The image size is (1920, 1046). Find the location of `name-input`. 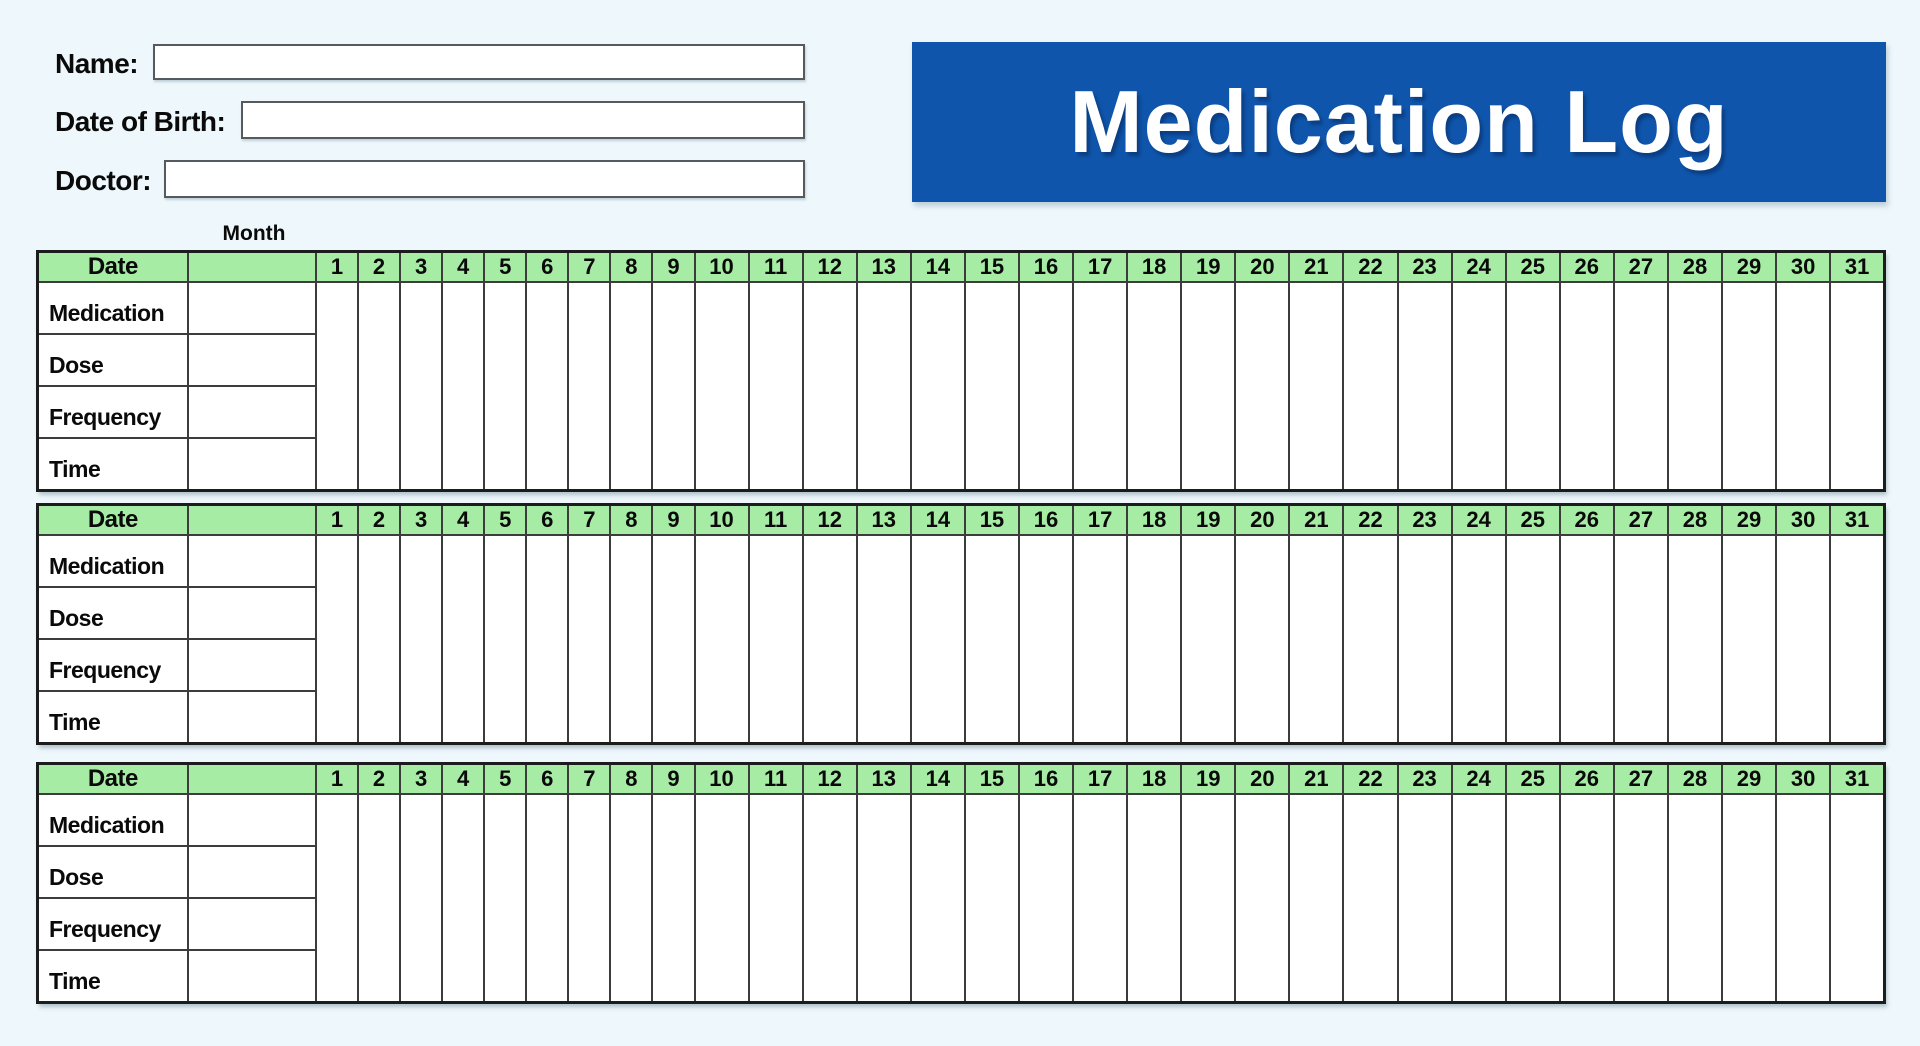

name-input is located at coordinates (479, 62).